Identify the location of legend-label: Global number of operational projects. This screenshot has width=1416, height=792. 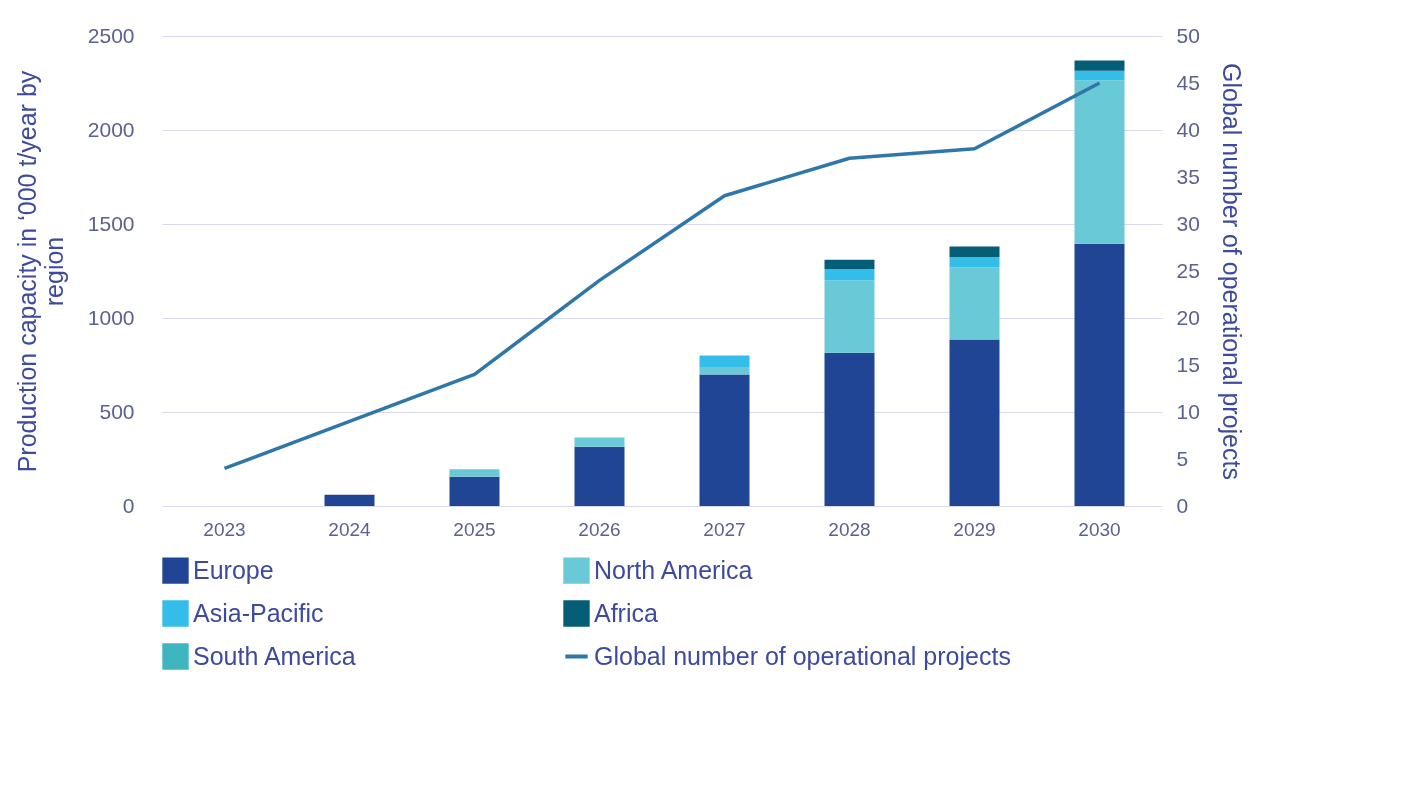
(802, 655).